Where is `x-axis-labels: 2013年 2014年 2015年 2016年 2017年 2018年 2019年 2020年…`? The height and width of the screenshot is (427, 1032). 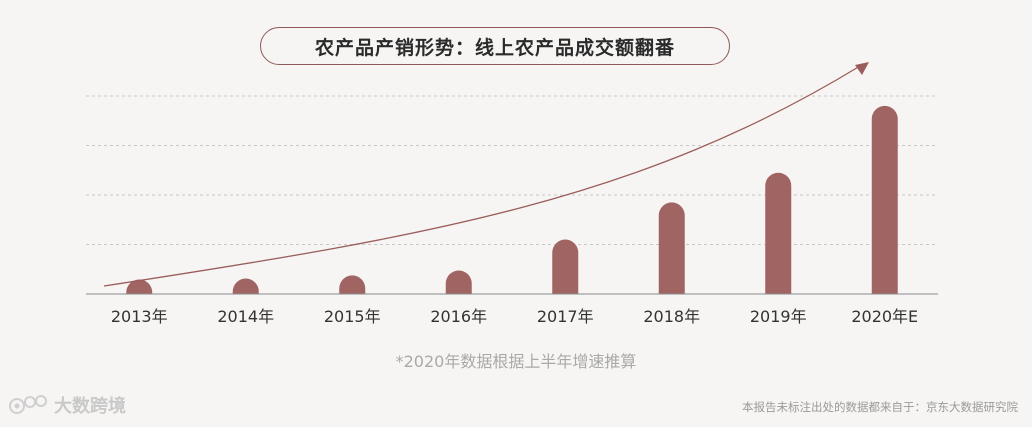 x-axis-labels: 2013年 2014年 2015年 2016年 2017年 2018年 2019年 2020年… is located at coordinates (514, 316).